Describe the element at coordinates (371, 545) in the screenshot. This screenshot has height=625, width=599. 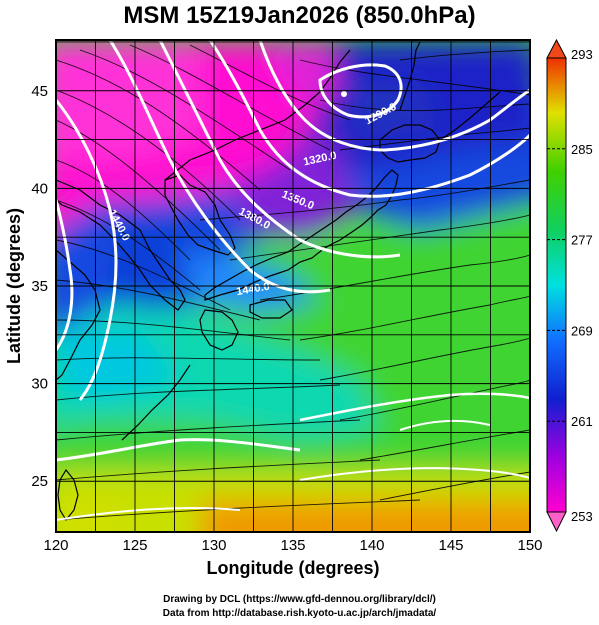
I see `x-tick-label: 140` at that location.